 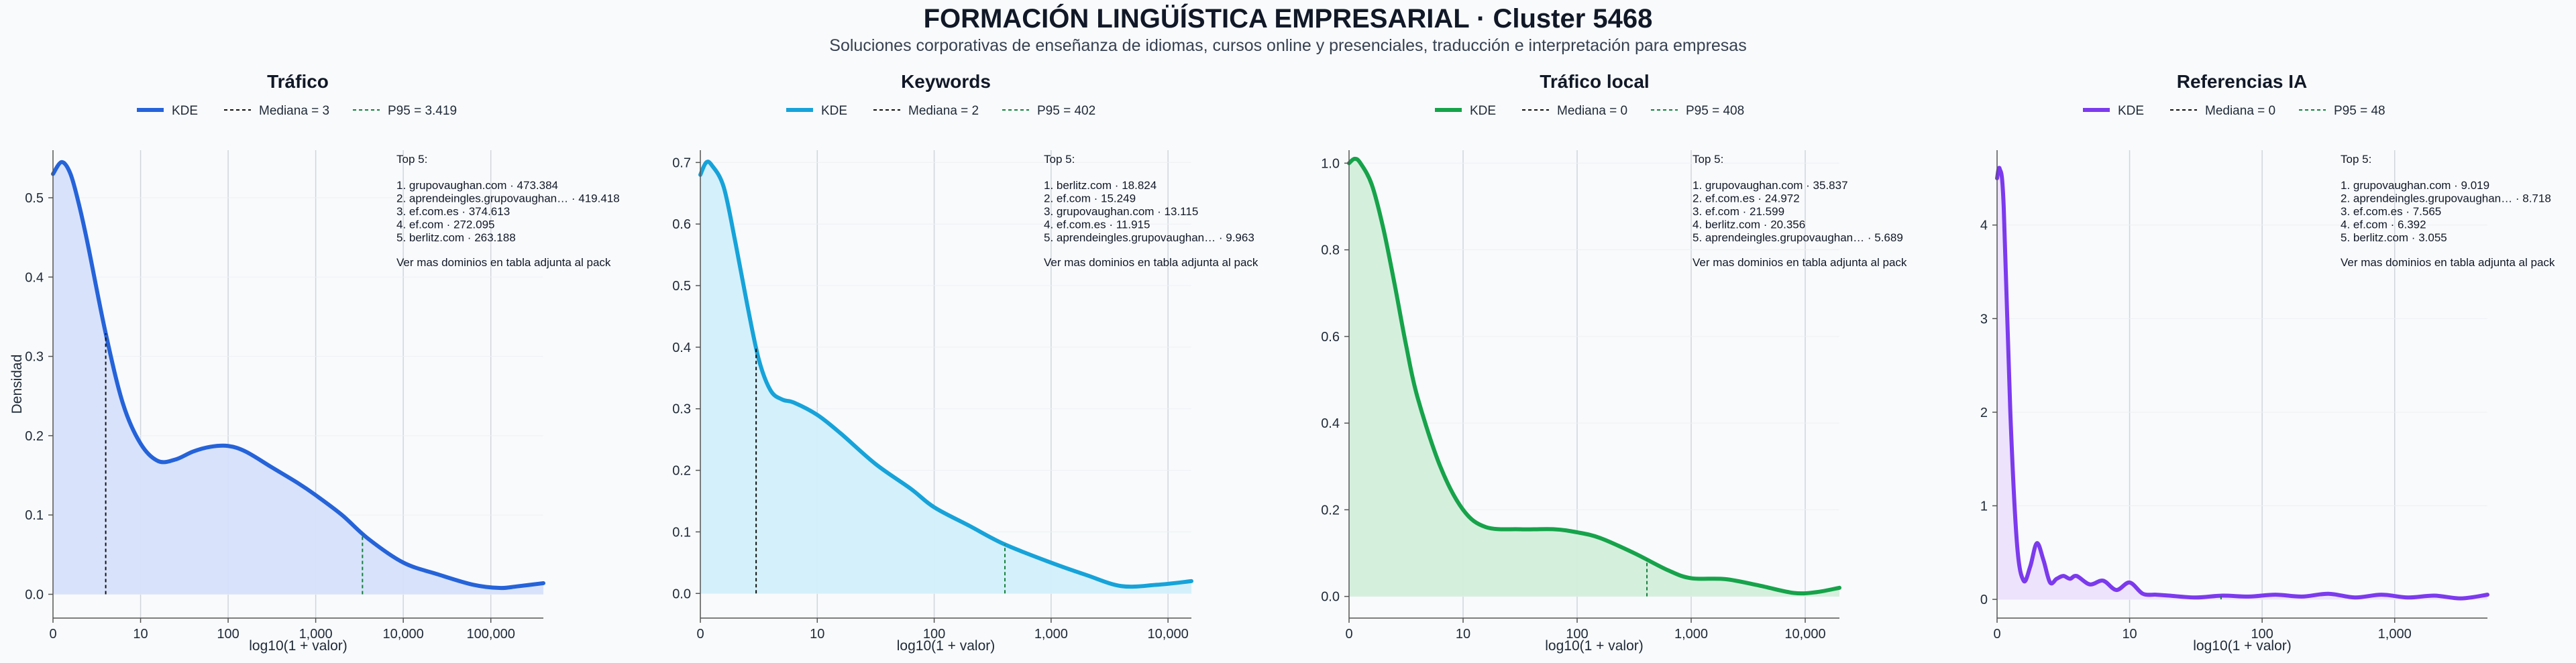 I want to click on top5-item: 4. ef.com · 6.392, so click(x=2383, y=225).